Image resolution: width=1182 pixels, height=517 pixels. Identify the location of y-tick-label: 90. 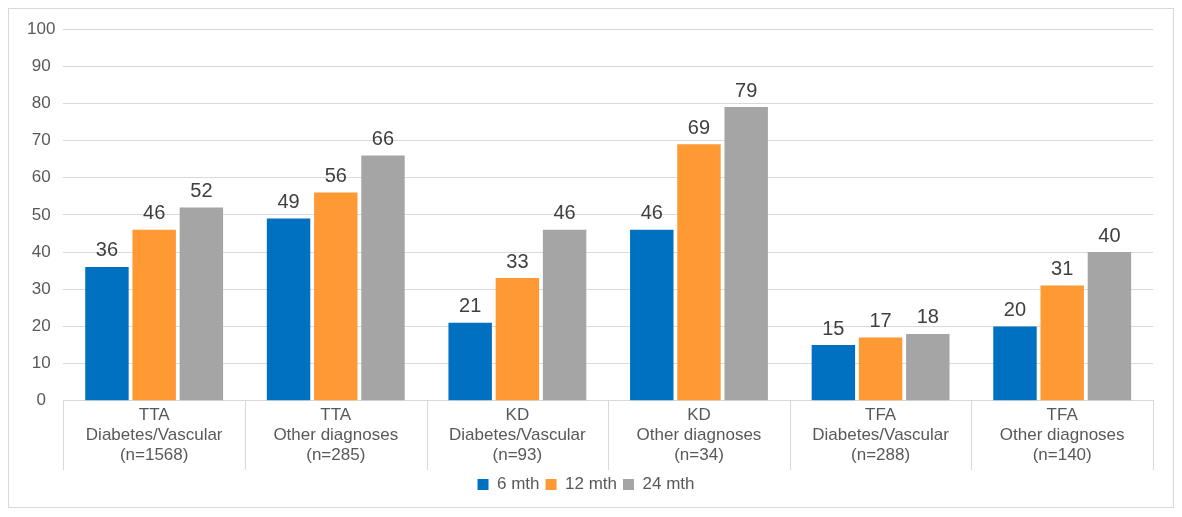
(41, 65).